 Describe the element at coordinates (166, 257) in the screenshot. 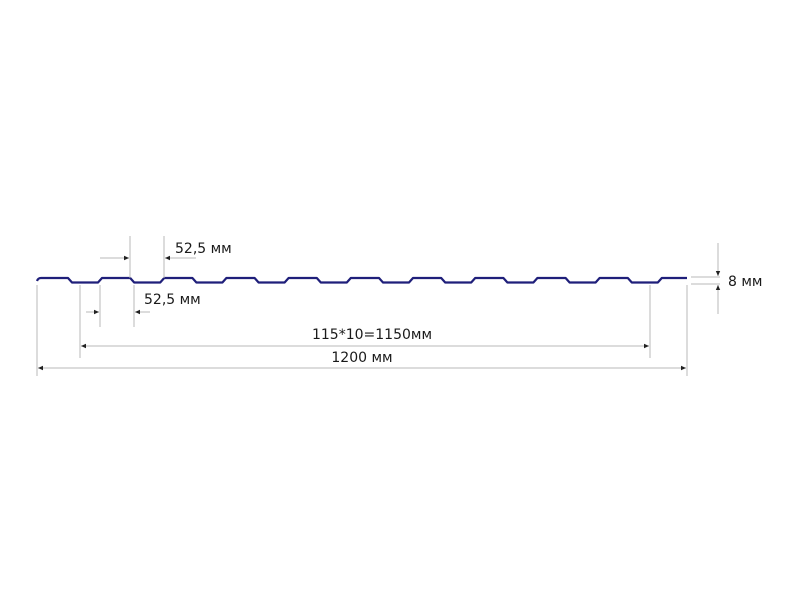

I see `rib-top-dimension: 52,5 мм` at that location.